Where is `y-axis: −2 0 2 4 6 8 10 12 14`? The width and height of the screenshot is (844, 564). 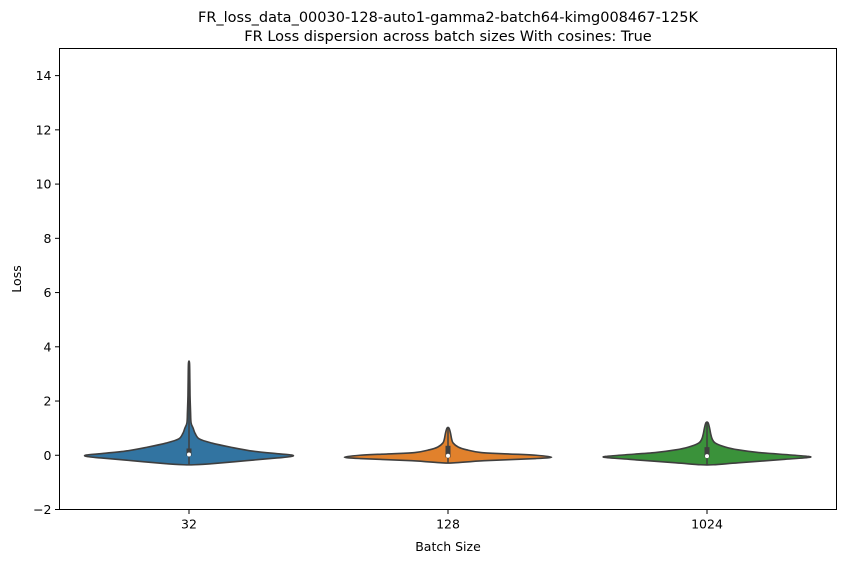
y-axis: −2 0 2 4 6 8 10 12 14 is located at coordinates (46, 292).